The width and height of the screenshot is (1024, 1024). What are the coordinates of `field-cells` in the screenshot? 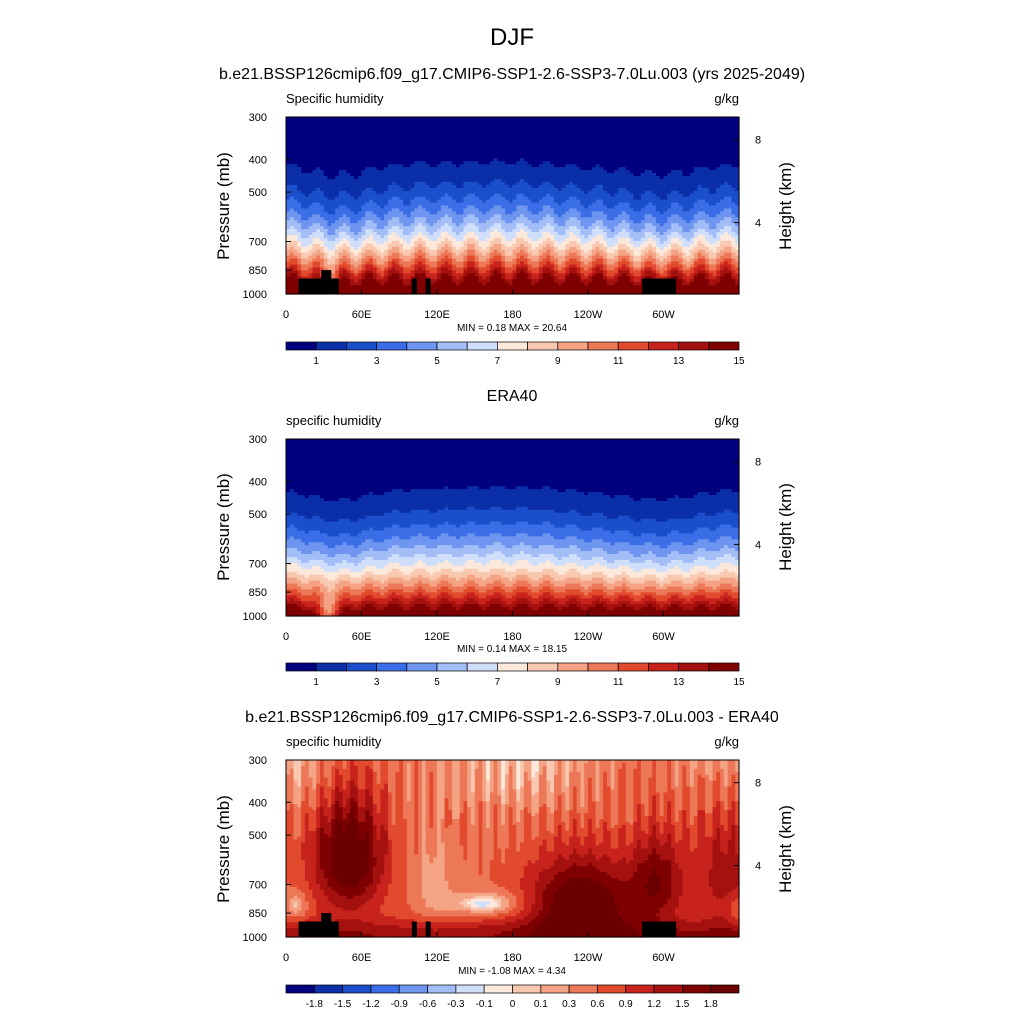 It's located at (513, 206).